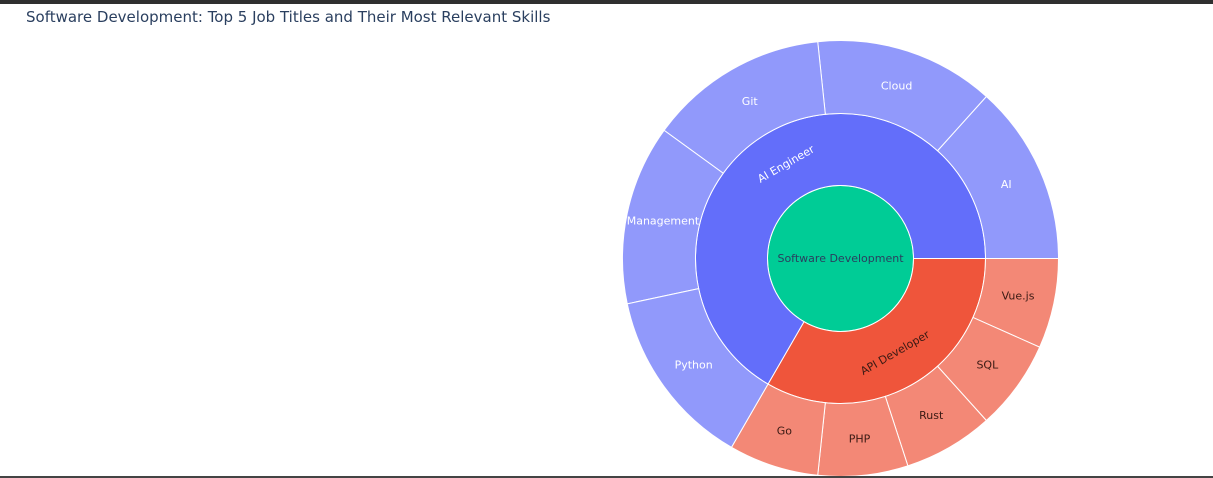  Describe the element at coordinates (694, 365) in the screenshot. I see `sunburst-leaf-label-python: Python` at that location.